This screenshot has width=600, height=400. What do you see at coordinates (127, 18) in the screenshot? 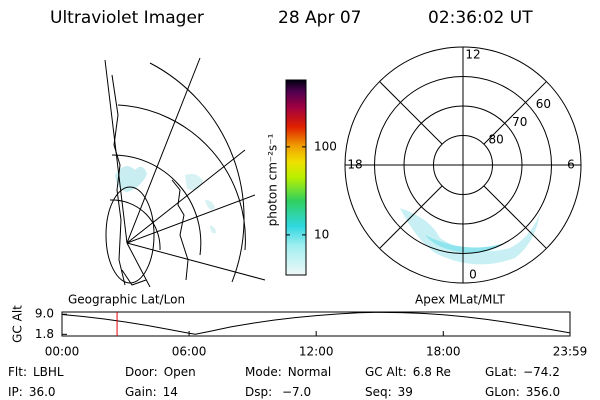
I see `title: Ultraviolet Imager` at bounding box center [127, 18].